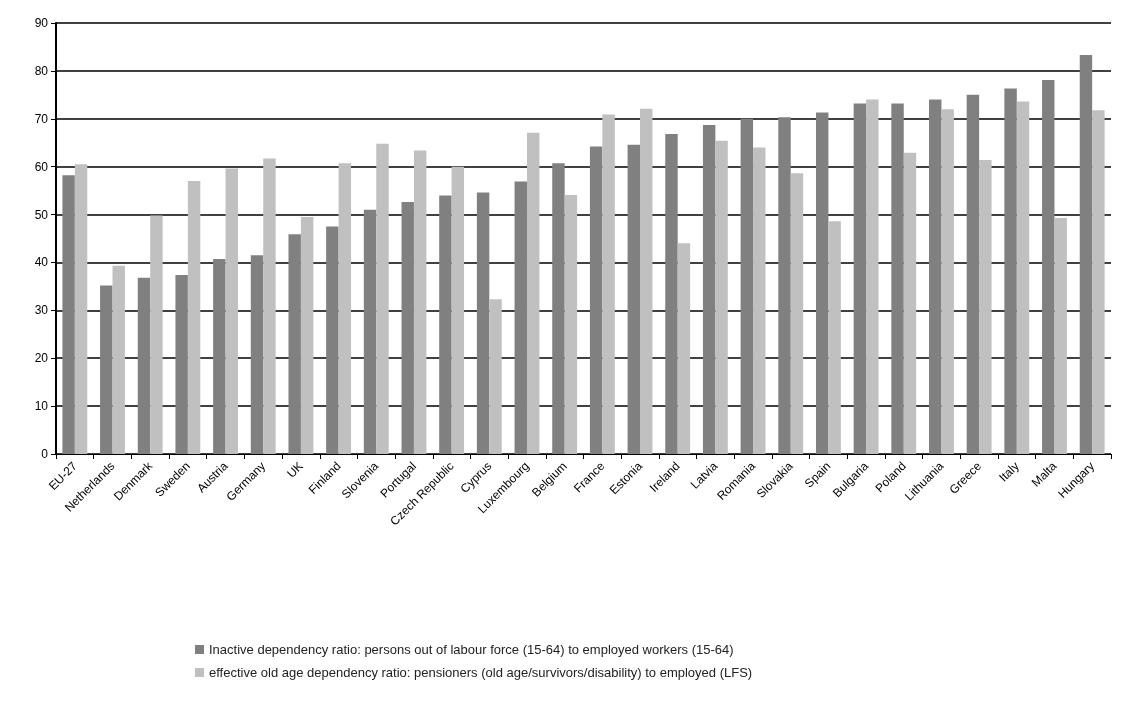 The height and width of the screenshot is (702, 1131). Describe the element at coordinates (41, 406) in the screenshot. I see `y-tick-label: 10` at that location.